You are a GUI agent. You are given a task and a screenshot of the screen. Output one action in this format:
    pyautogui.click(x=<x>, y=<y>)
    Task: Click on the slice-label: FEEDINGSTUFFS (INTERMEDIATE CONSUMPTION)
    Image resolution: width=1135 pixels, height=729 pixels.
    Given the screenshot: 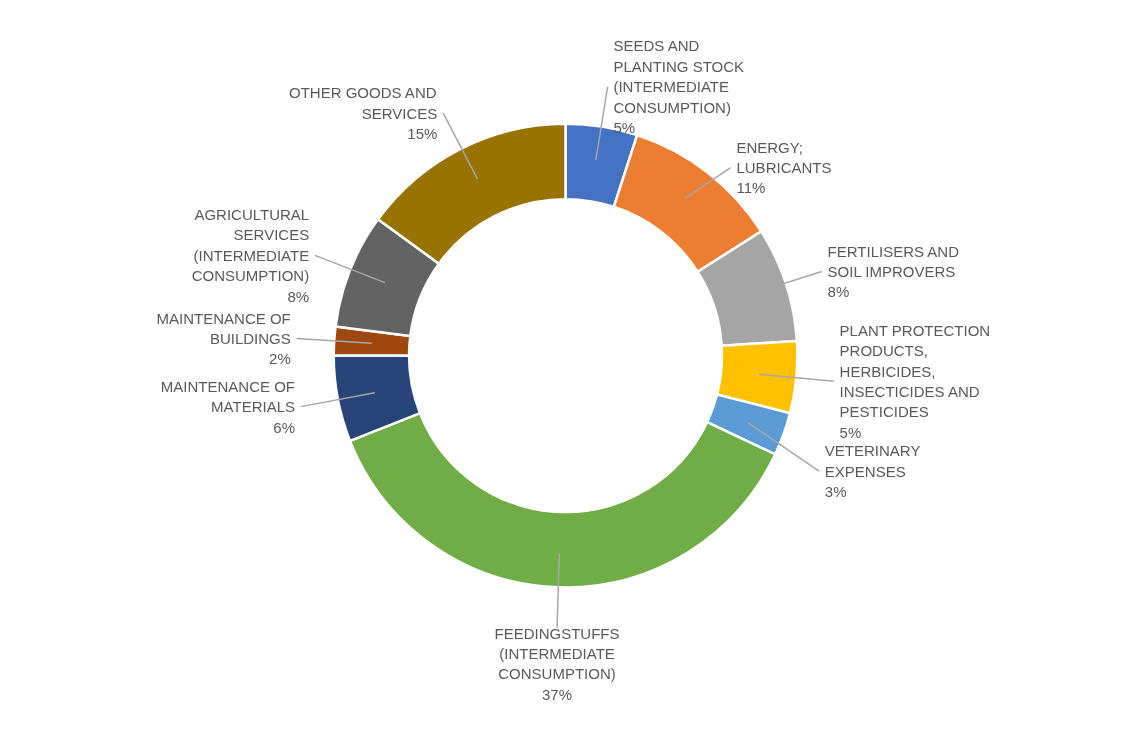 What is the action you would take?
    pyautogui.click(x=557, y=653)
    